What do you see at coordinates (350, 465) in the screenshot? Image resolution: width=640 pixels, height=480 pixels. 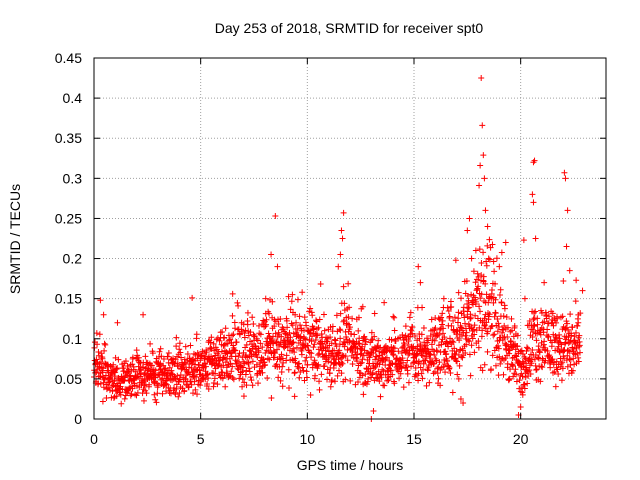 I see `x-axis-title: GPS time / hours` at bounding box center [350, 465].